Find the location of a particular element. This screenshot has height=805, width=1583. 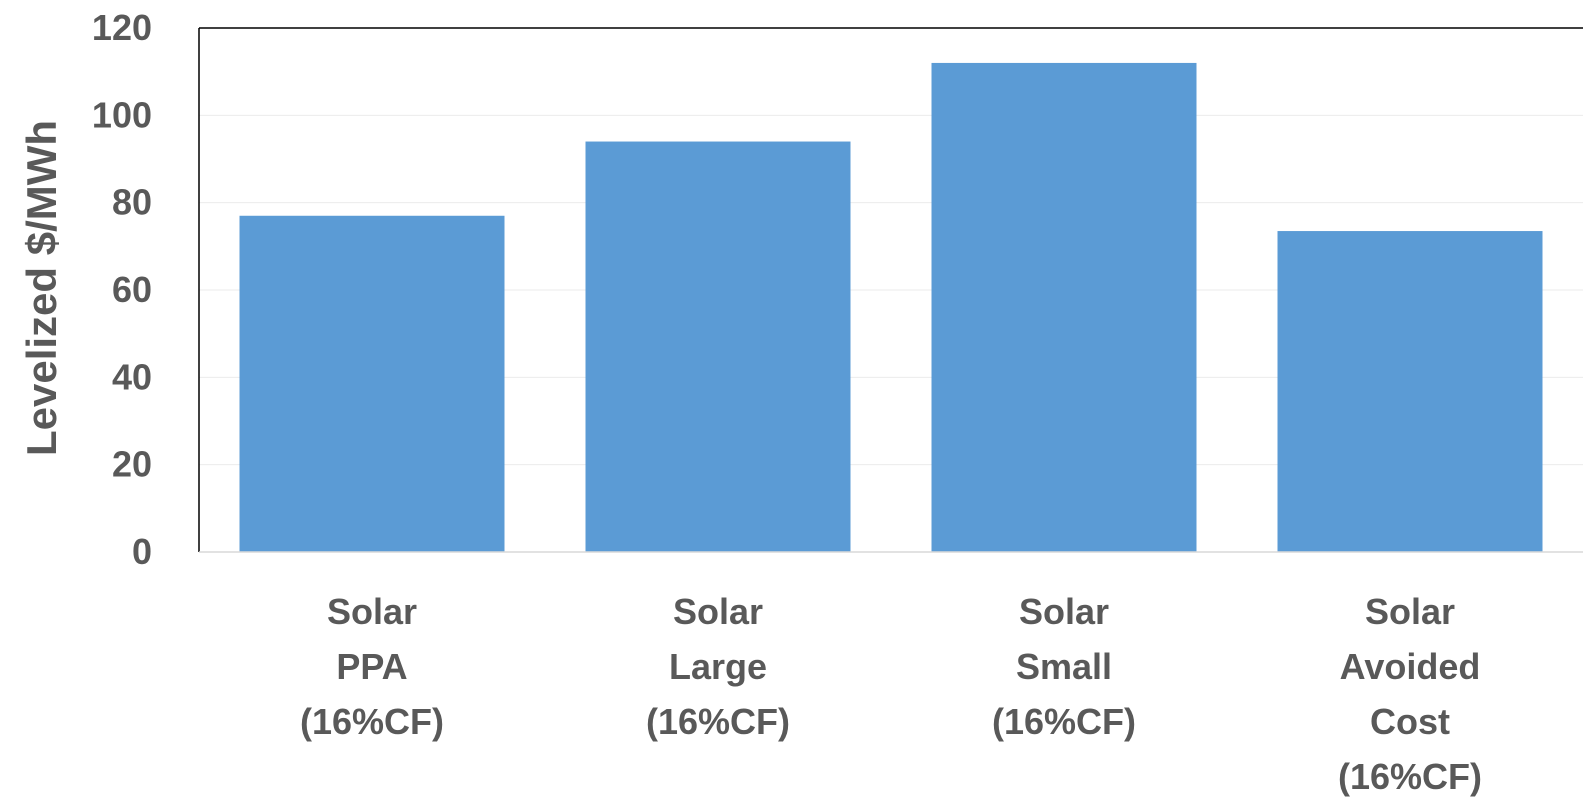

x-category-label-4: Solar Avoided Cost (16%CF) is located at coordinates (1410, 694).